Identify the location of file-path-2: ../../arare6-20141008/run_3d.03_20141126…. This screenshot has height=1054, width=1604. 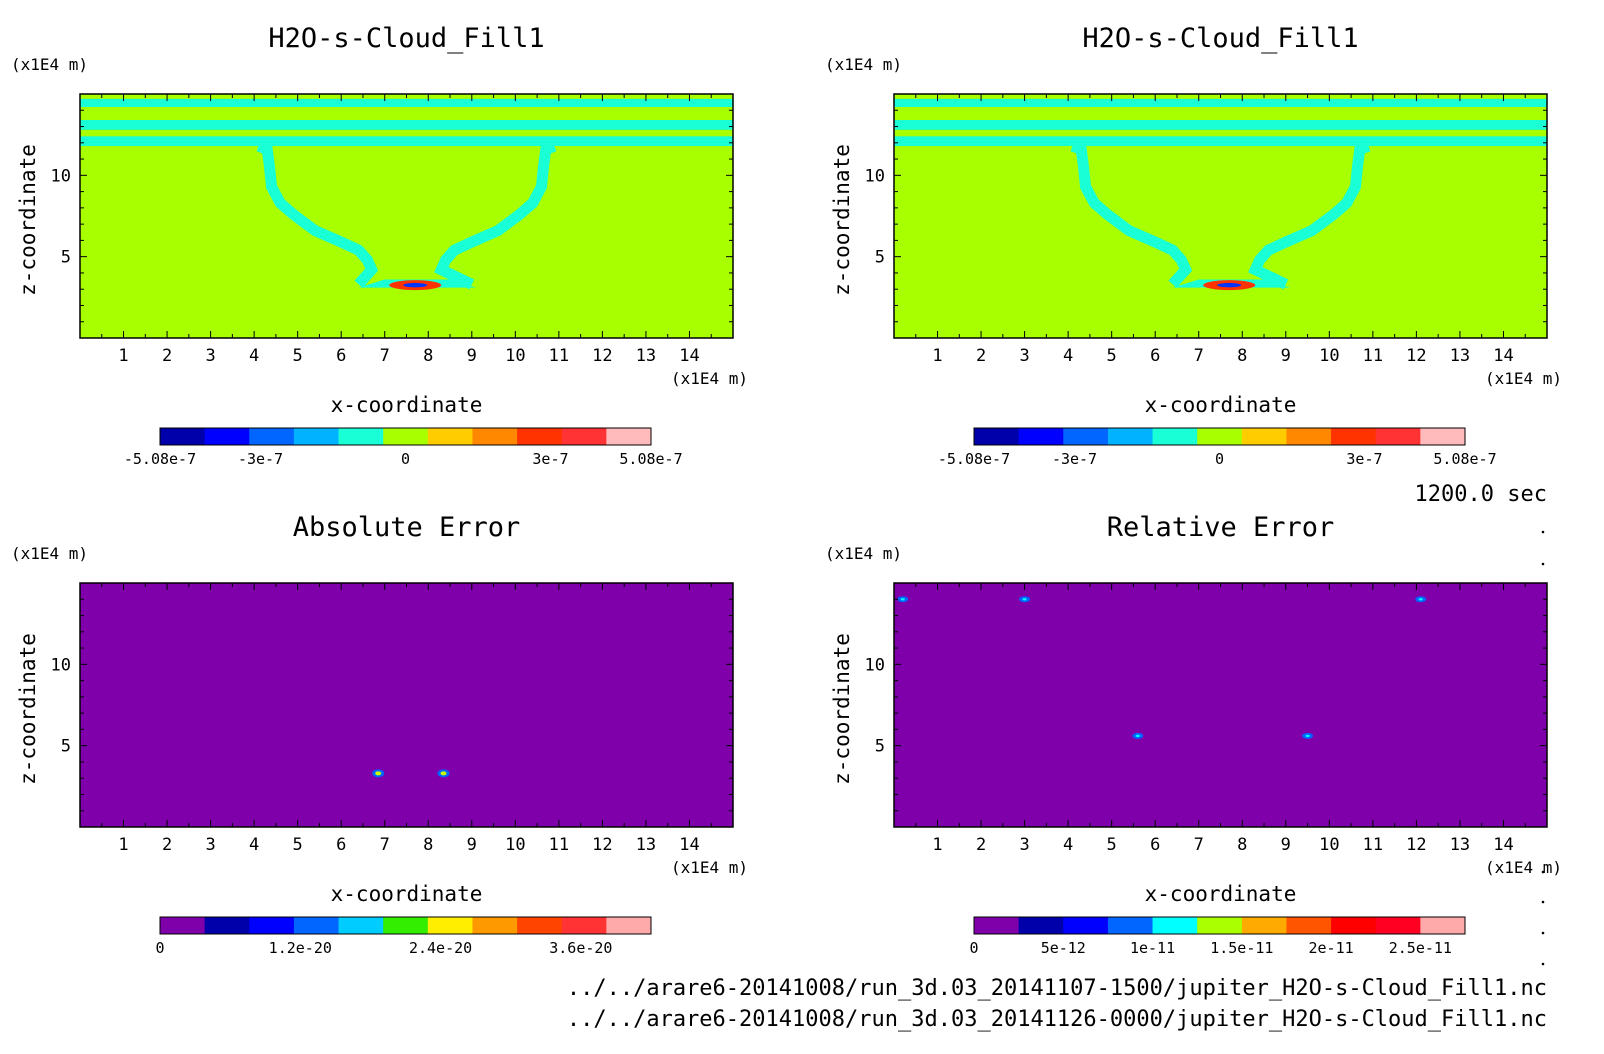
(1057, 1019).